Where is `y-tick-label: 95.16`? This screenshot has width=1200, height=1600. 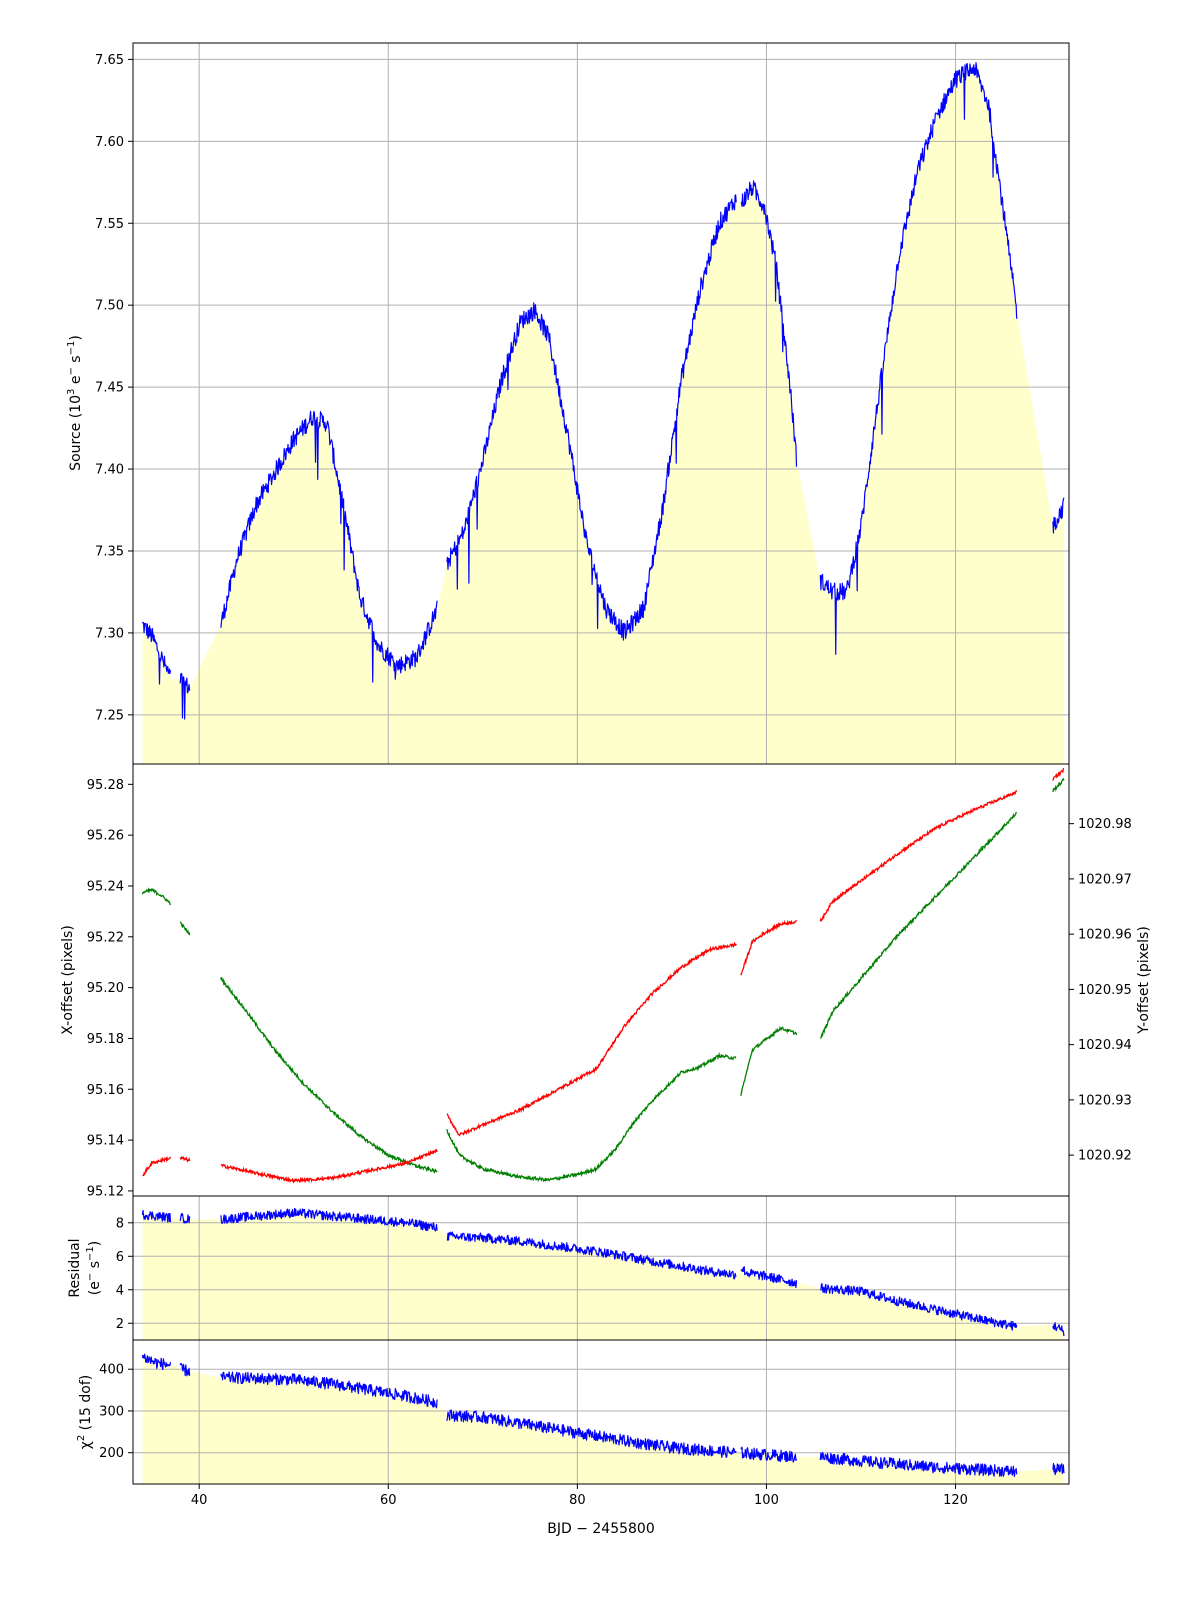 y-tick-label: 95.16 is located at coordinates (105, 1090).